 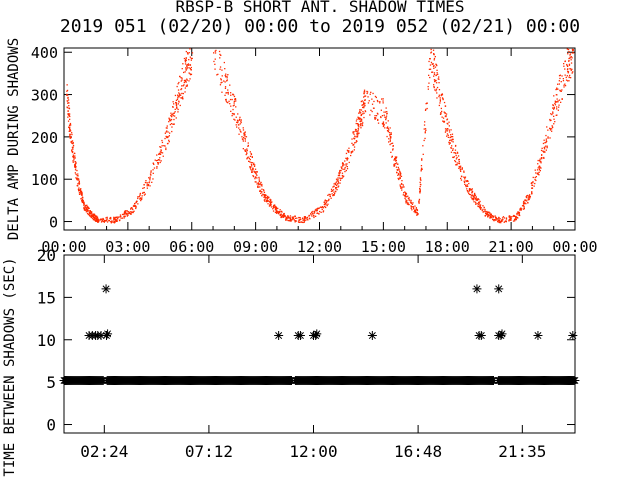 I want to click on top-y-tick-label: 300, so click(x=44, y=96).